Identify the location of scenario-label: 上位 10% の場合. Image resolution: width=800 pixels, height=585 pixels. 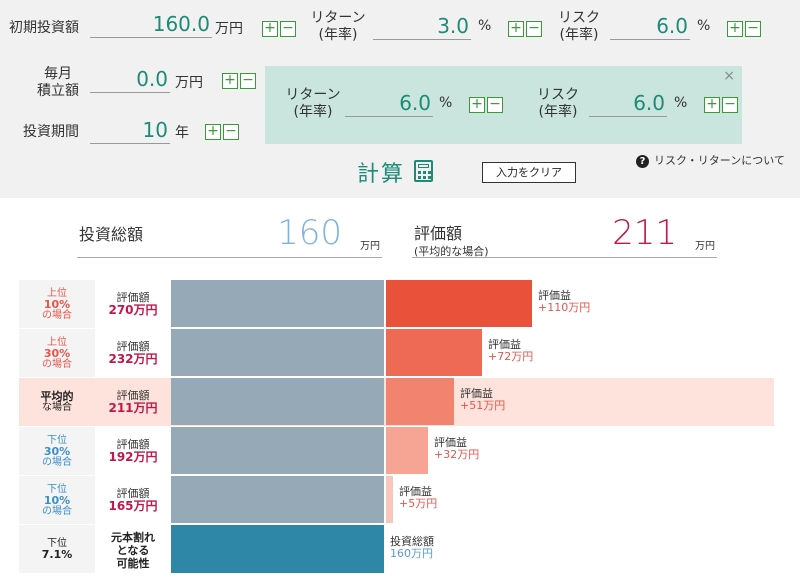
(57, 304).